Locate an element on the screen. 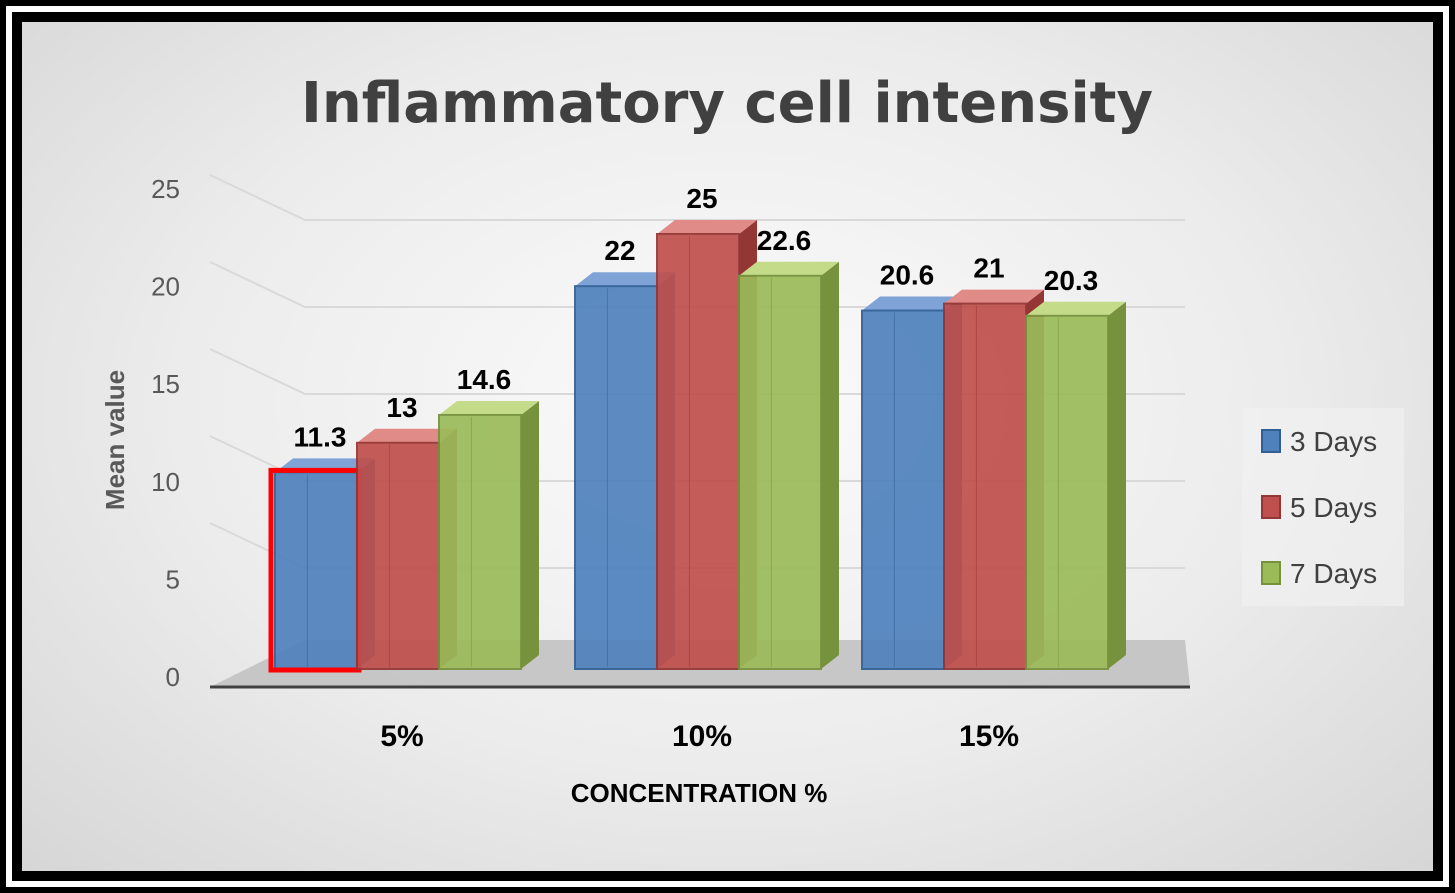  y-tick-label: 15 is located at coordinates (165, 384).